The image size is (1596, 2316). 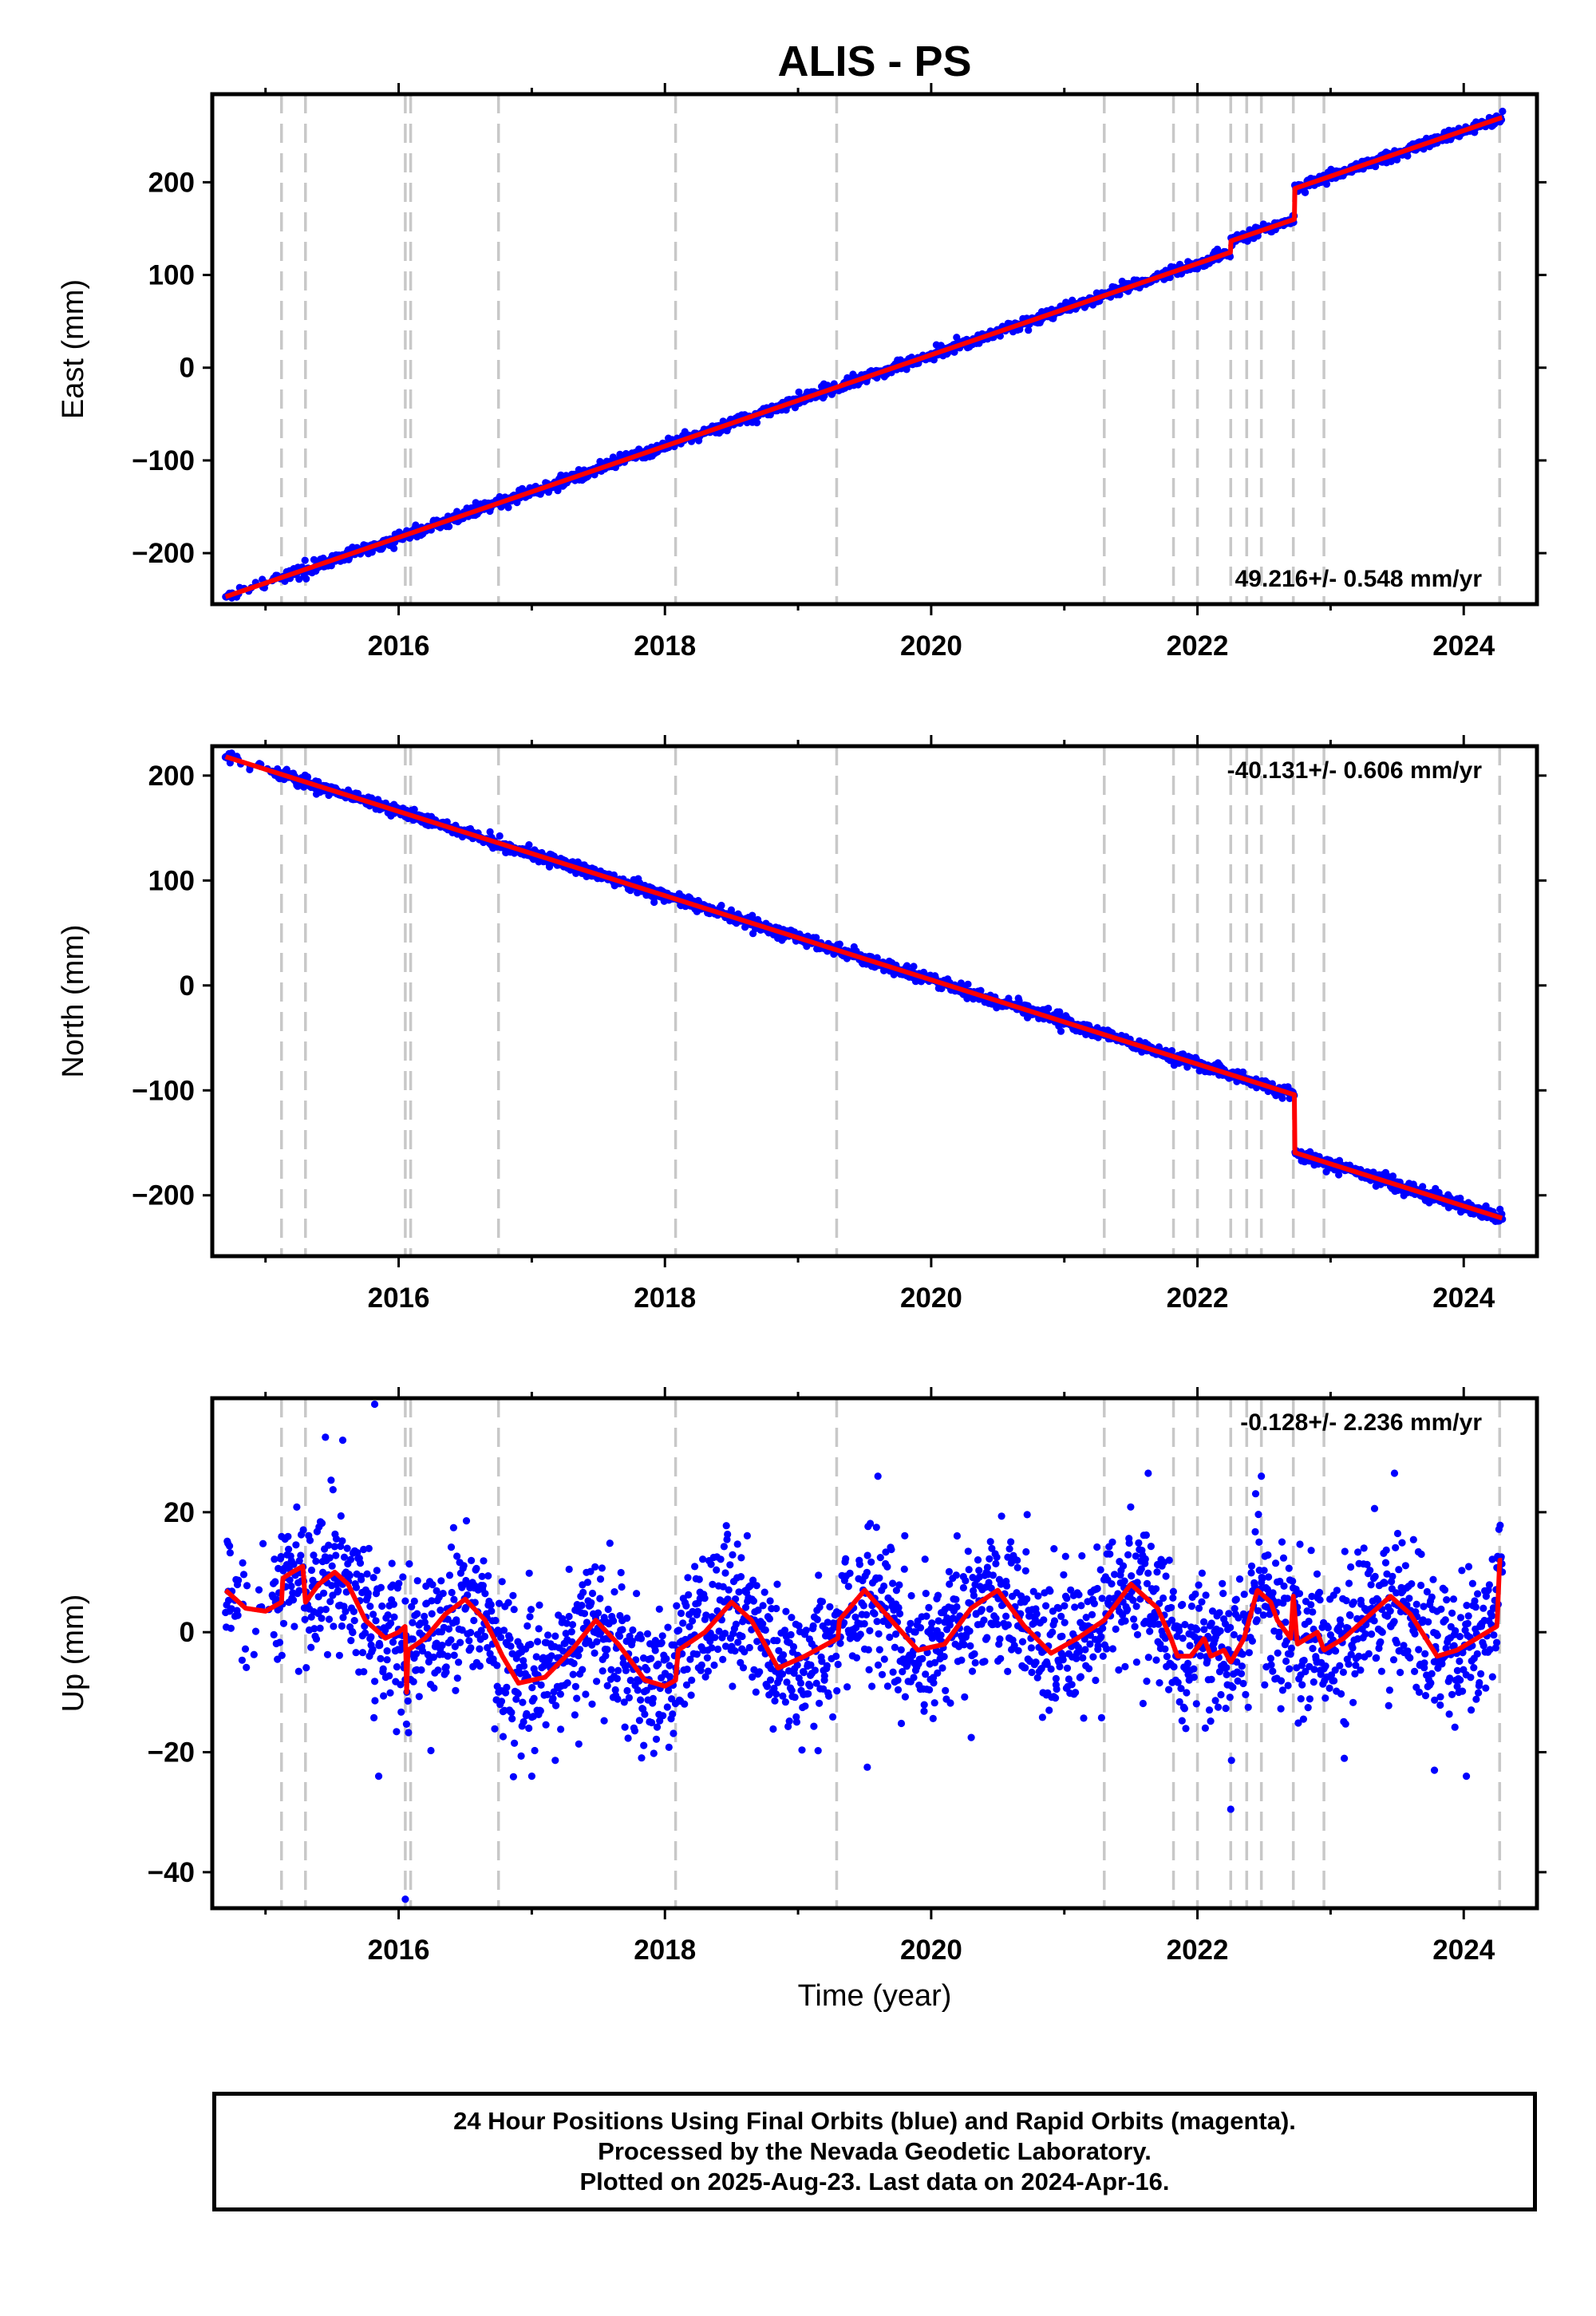 What do you see at coordinates (171, 880) in the screenshot?
I see `y-tick-label: 100` at bounding box center [171, 880].